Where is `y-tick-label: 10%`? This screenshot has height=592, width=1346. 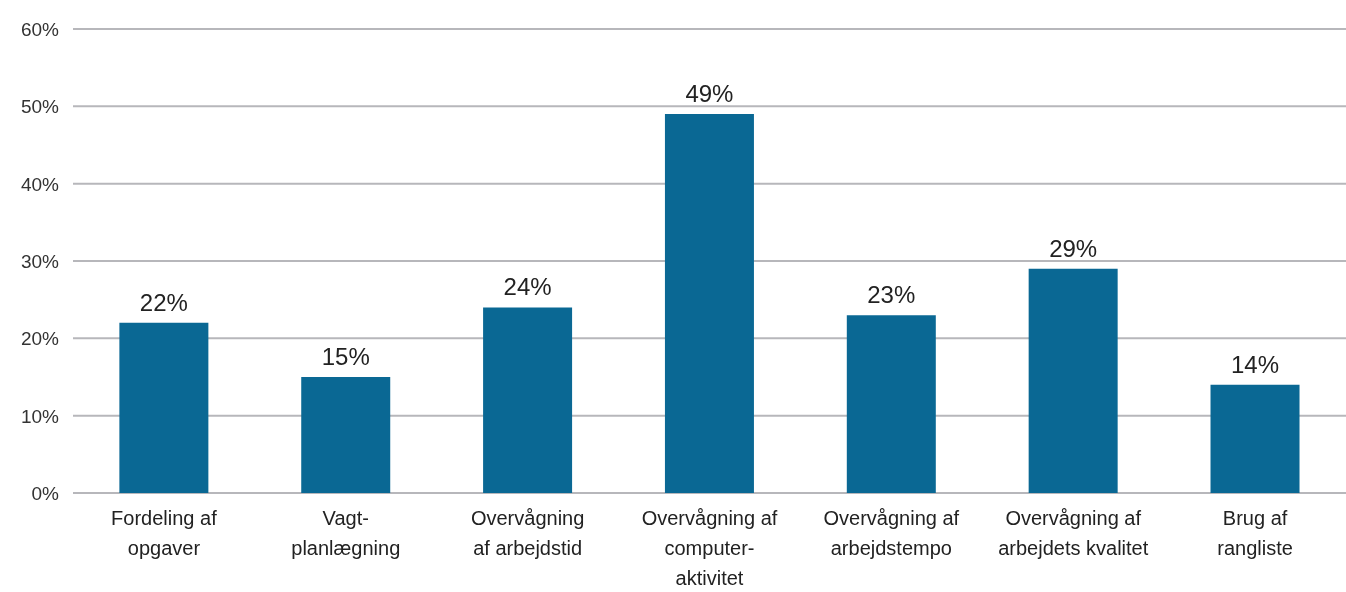
y-tick-label: 10% is located at coordinates (40, 416).